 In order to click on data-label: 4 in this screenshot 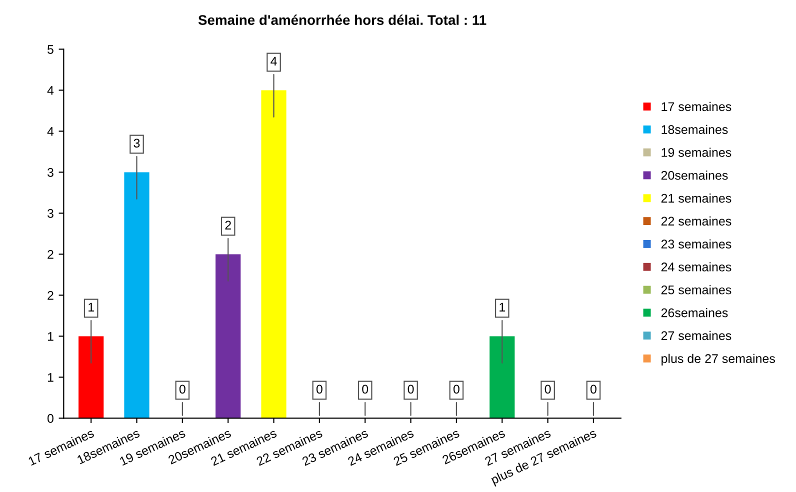, I will do `click(273, 61)`.